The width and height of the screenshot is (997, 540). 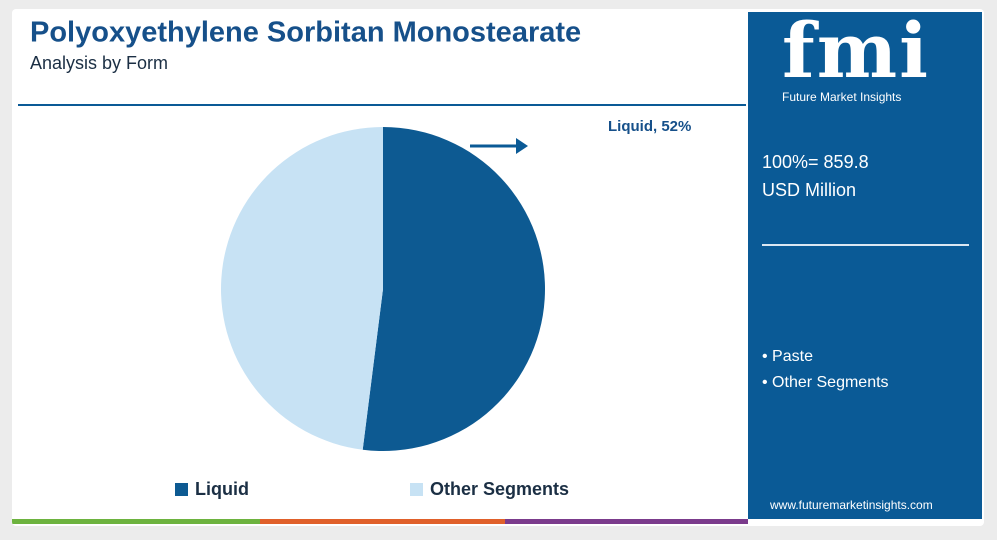 What do you see at coordinates (222, 489) in the screenshot?
I see `legend-label: Liquid` at bounding box center [222, 489].